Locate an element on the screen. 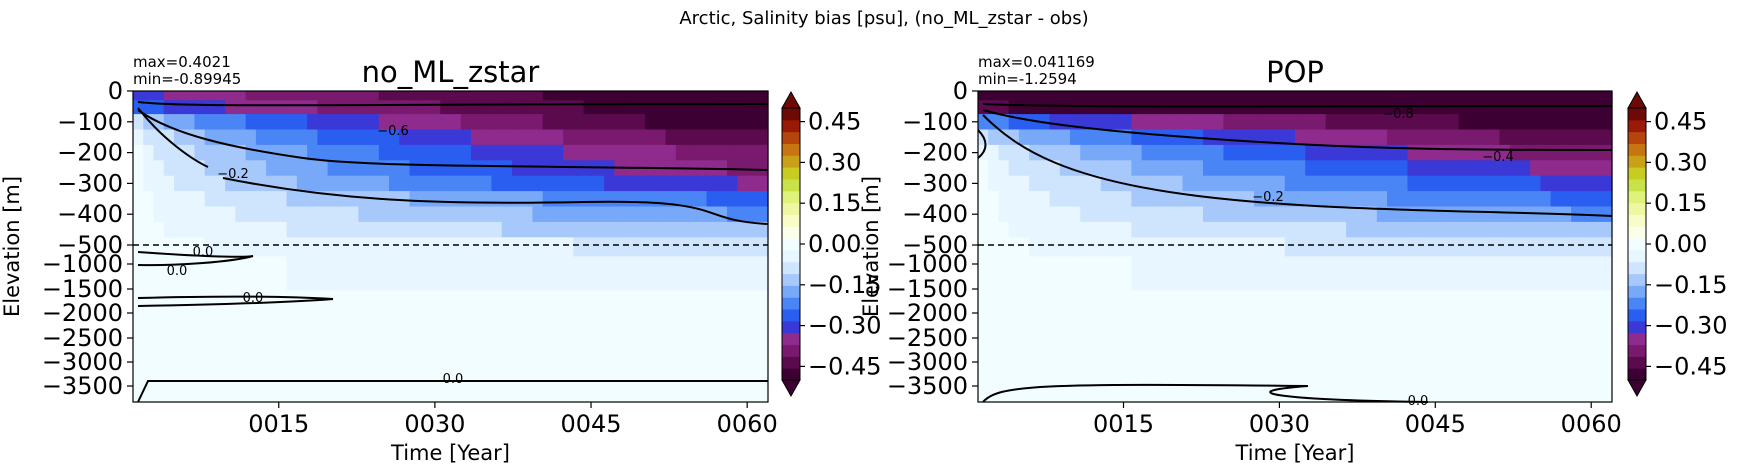  colorbar-swatch is located at coordinates (1637, 303).